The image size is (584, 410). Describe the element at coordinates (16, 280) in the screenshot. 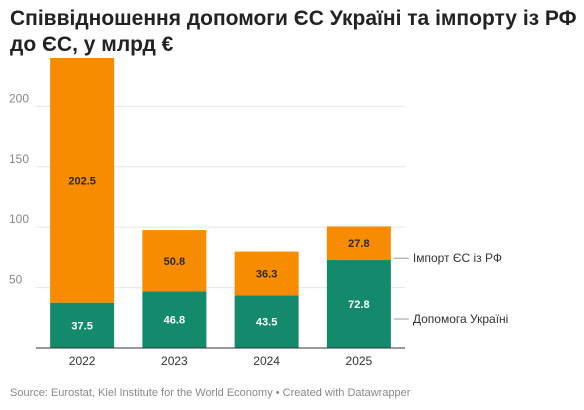

I see `y-tick-label: 50` at that location.